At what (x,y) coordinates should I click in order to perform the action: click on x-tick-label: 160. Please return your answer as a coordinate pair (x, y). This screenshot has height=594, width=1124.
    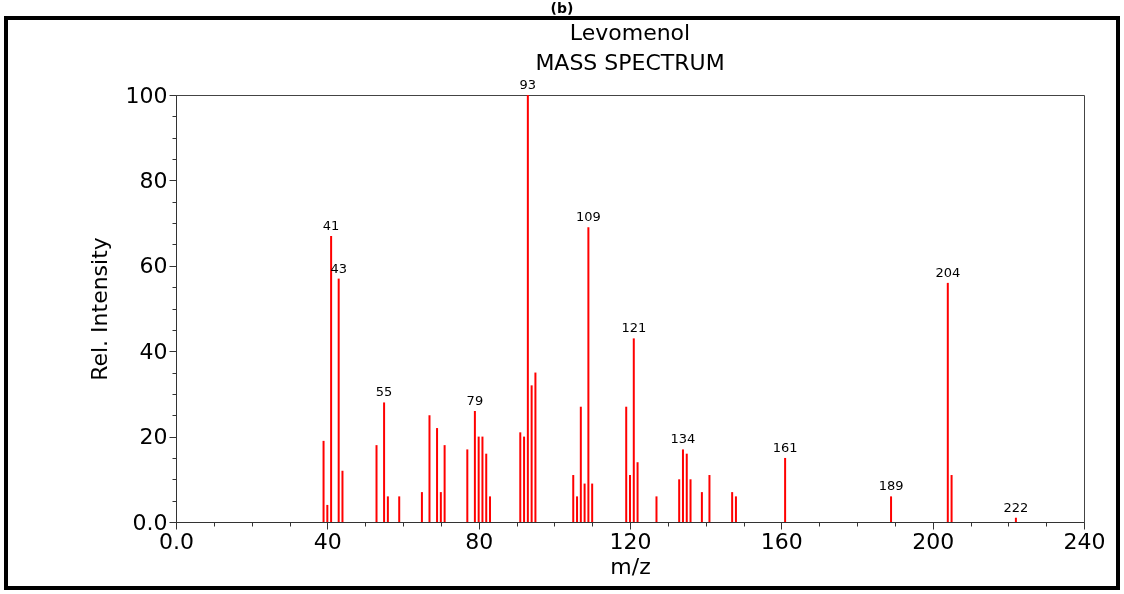
    Looking at the image, I should click on (781, 541).